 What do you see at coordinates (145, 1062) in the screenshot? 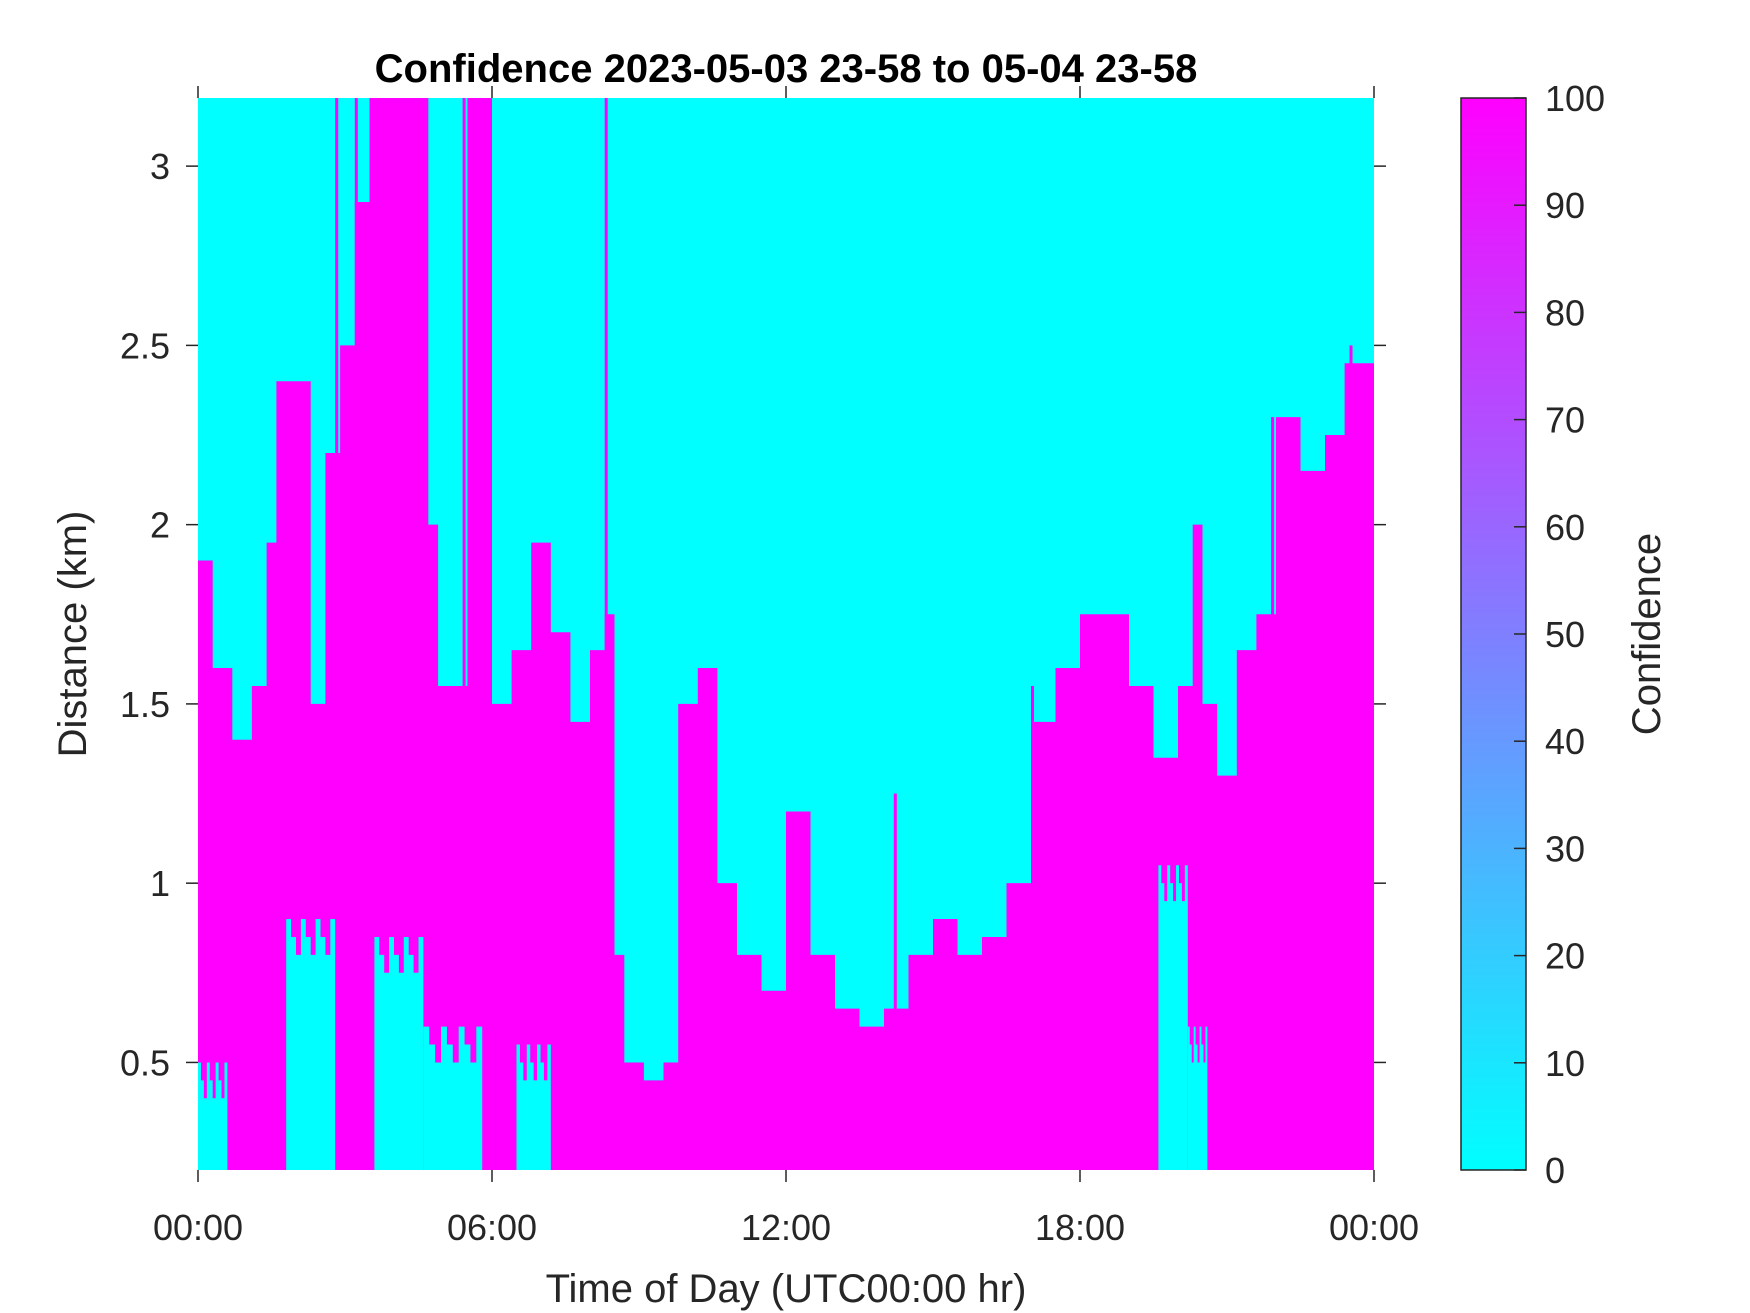
I see `y-tick-label: 0.5` at bounding box center [145, 1062].